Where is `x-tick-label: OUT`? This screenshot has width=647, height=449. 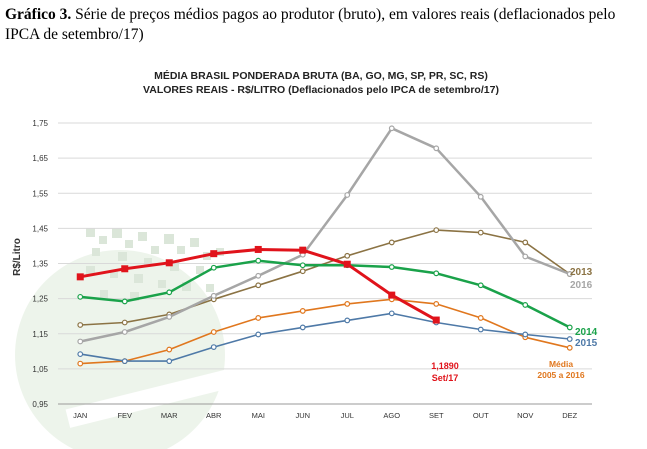
x-tick-label: OUT is located at coordinates (481, 415).